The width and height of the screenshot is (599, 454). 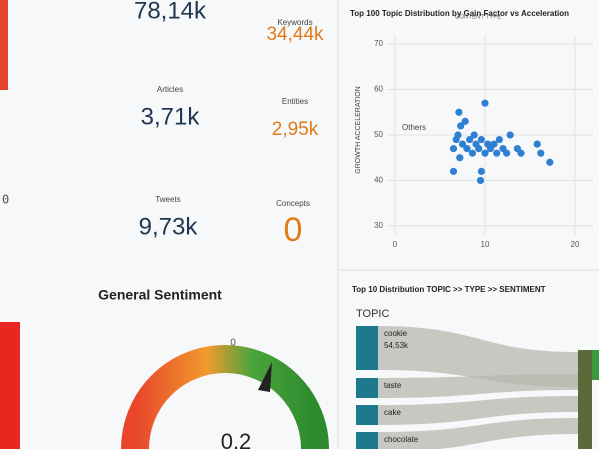 I want to click on x-tick-label: 20, so click(x=575, y=244).